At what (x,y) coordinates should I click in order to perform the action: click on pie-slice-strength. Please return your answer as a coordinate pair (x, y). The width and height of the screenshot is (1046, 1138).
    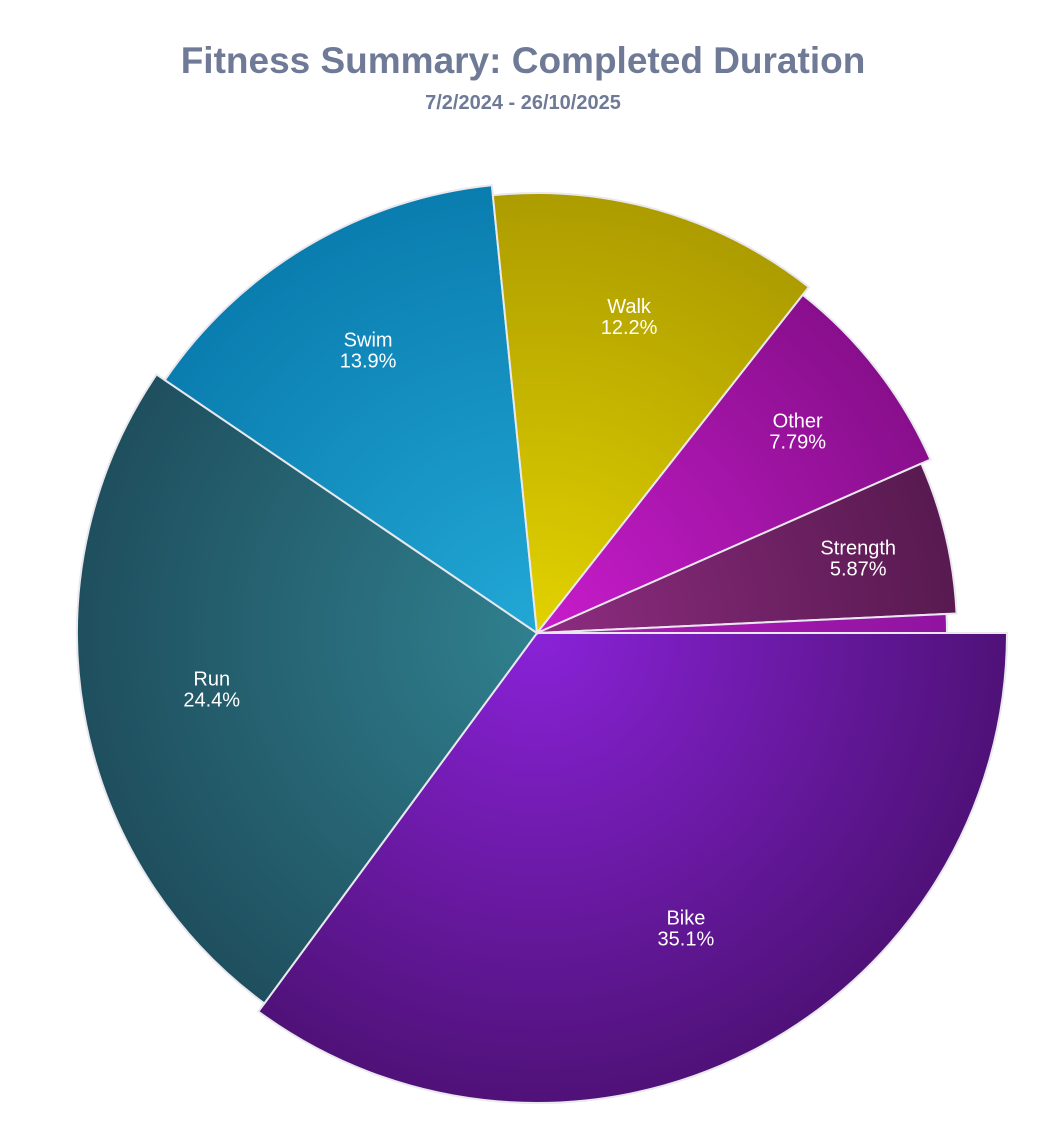
    Looking at the image, I should click on (747, 548).